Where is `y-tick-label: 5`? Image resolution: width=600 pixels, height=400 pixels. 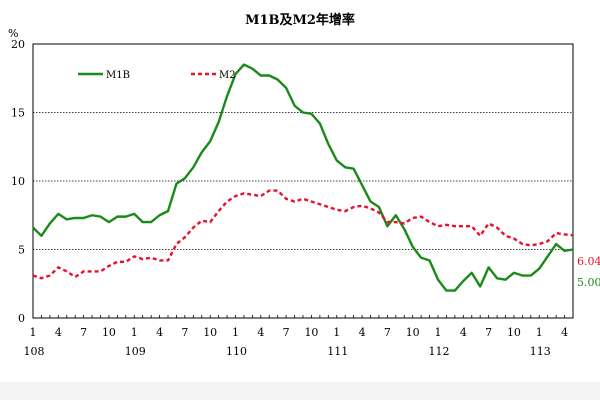
y-tick-label: 5 is located at coordinates (21, 250).